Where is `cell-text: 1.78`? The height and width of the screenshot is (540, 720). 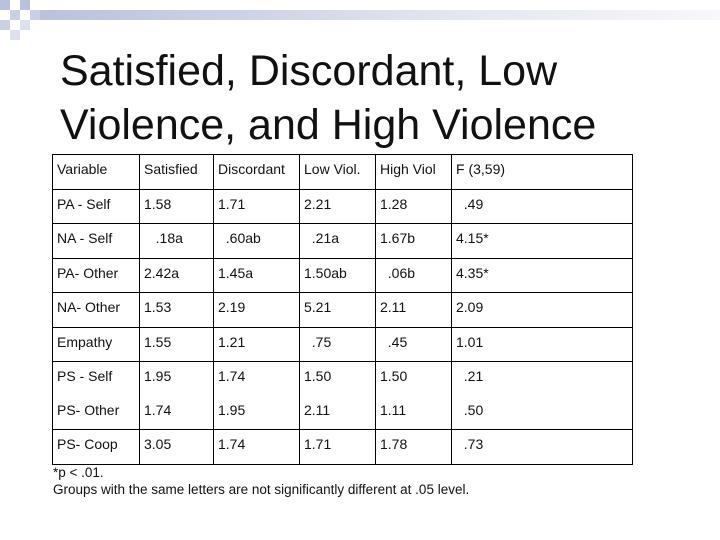
cell-text: 1.78 is located at coordinates (394, 444).